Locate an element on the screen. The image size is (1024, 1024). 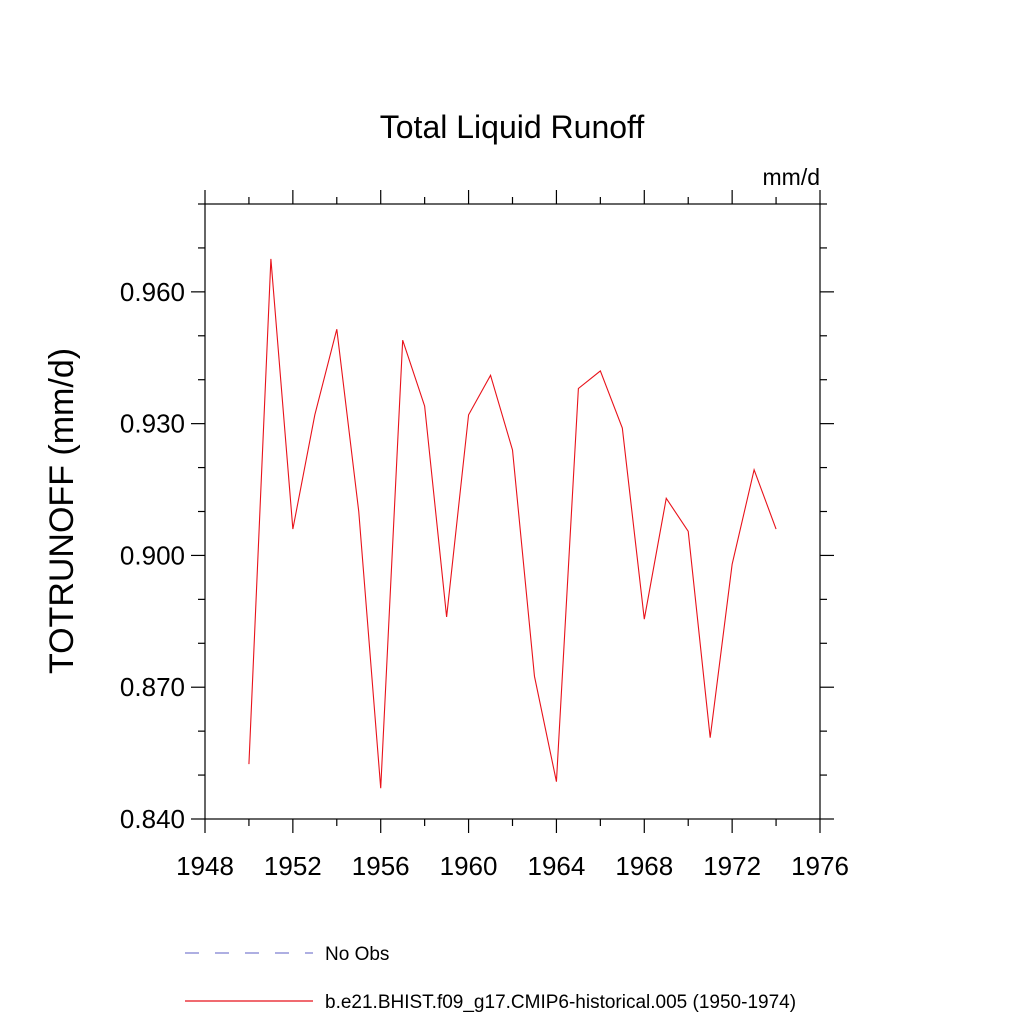
x-tick-label: 1948 is located at coordinates (205, 866).